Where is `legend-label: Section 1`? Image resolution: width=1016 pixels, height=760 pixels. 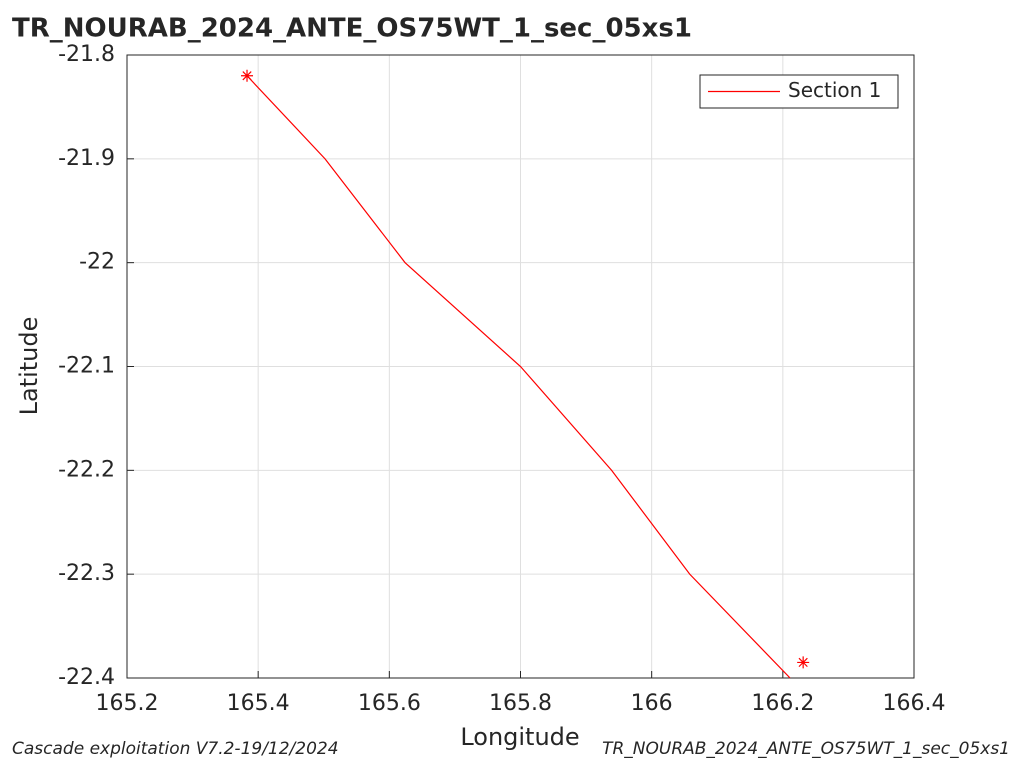
legend-label: Section 1 is located at coordinates (834, 90).